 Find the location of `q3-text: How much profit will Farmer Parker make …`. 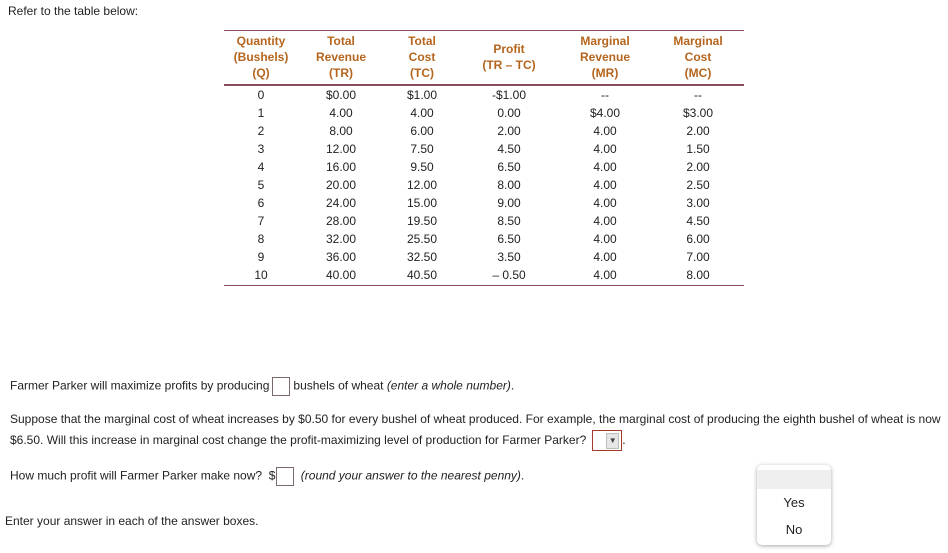

q3-text: How much profit will Farmer Parker make … is located at coordinates (136, 475).